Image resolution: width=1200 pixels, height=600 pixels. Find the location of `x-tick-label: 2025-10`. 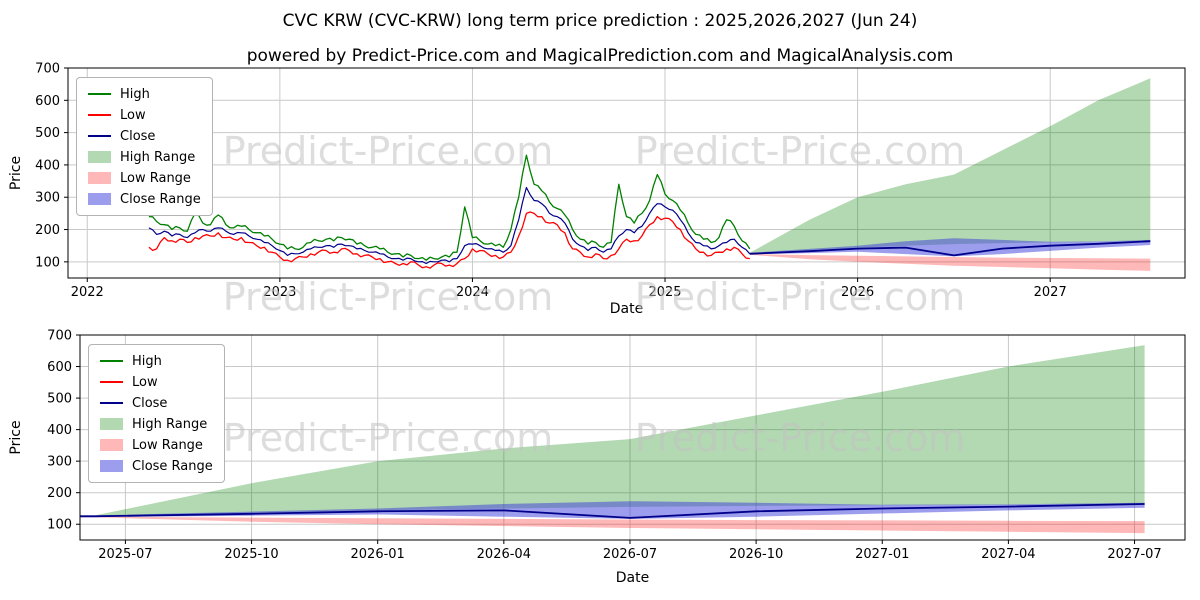

x-tick-label: 2025-10 is located at coordinates (251, 554).